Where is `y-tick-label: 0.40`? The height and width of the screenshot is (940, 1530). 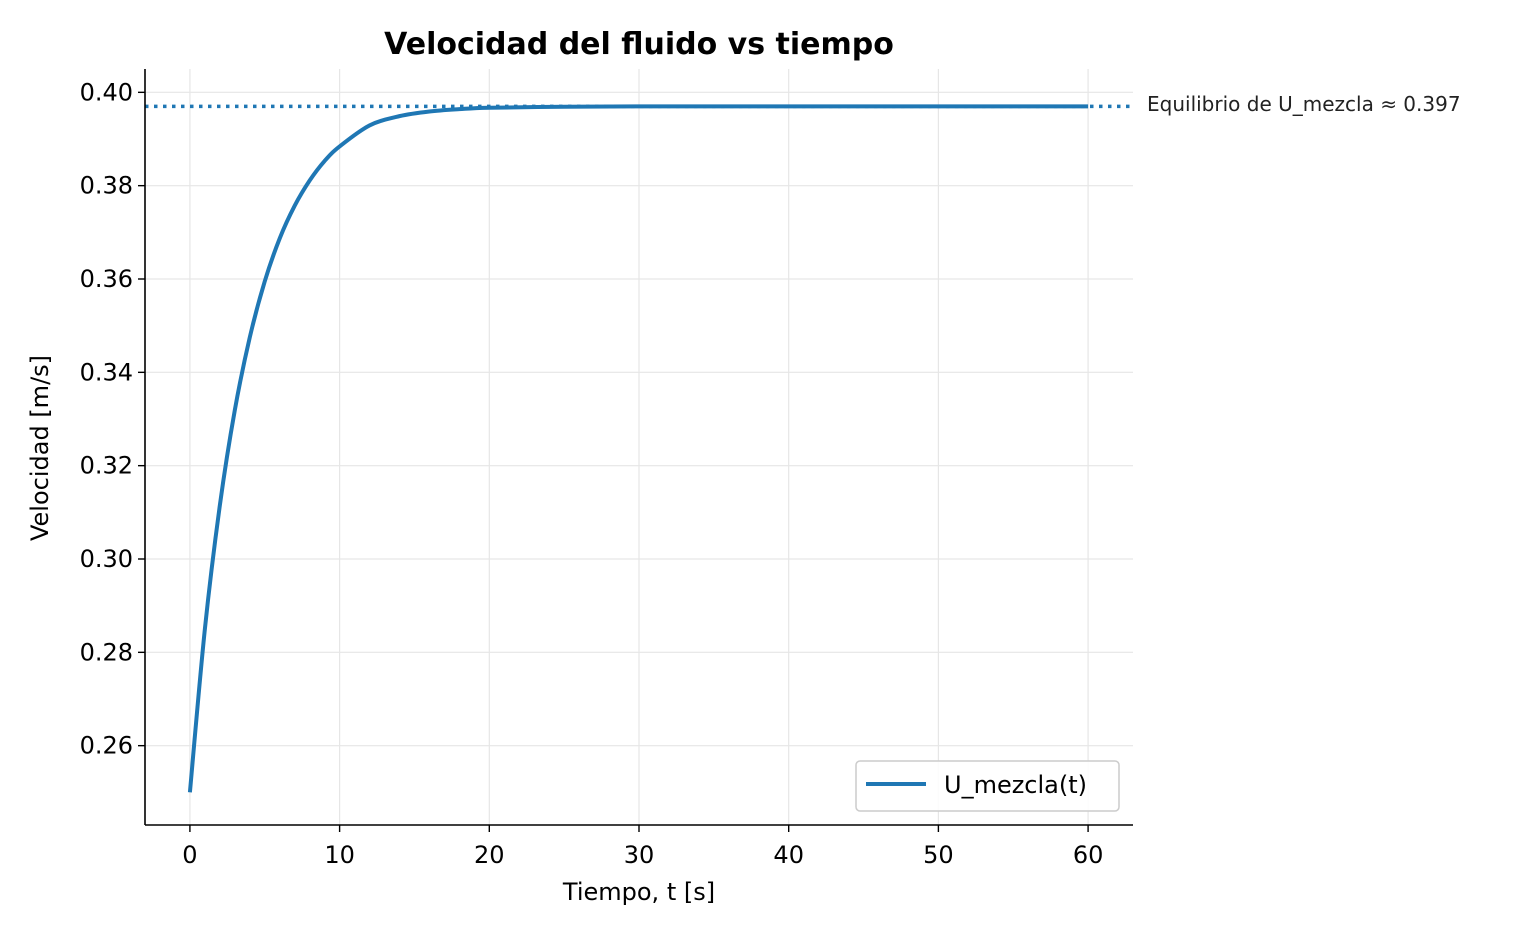
y-tick-label: 0.40 is located at coordinates (106, 92).